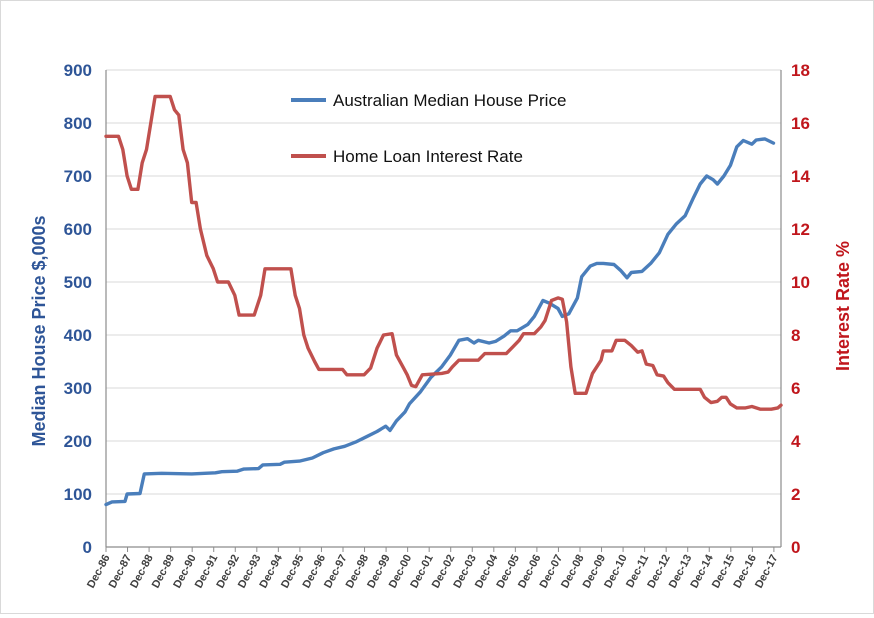 The image size is (874, 618). I want to click on left-tick-label: 900, so click(78, 70).